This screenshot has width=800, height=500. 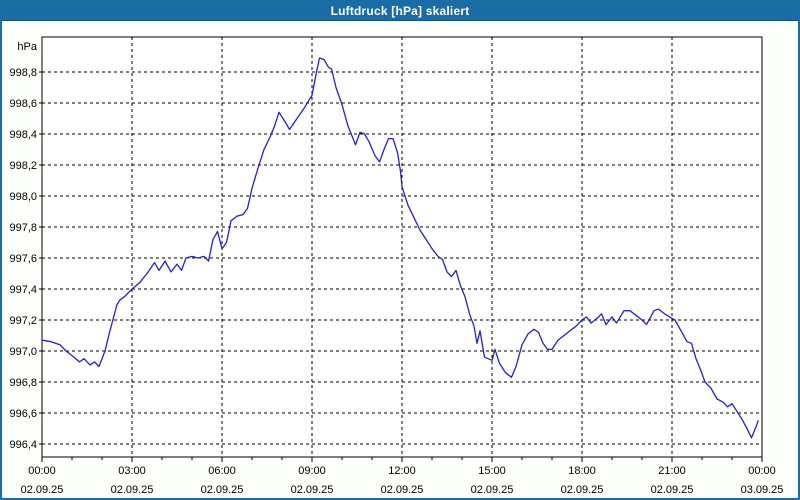 I want to click on y-tick-label: 998,4, so click(x=23, y=135).